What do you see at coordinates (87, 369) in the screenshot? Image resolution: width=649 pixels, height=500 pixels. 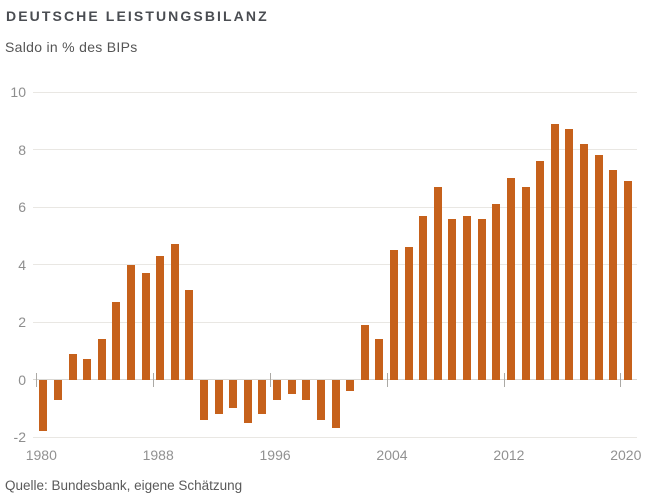 I see `bar-1983` at bounding box center [87, 369].